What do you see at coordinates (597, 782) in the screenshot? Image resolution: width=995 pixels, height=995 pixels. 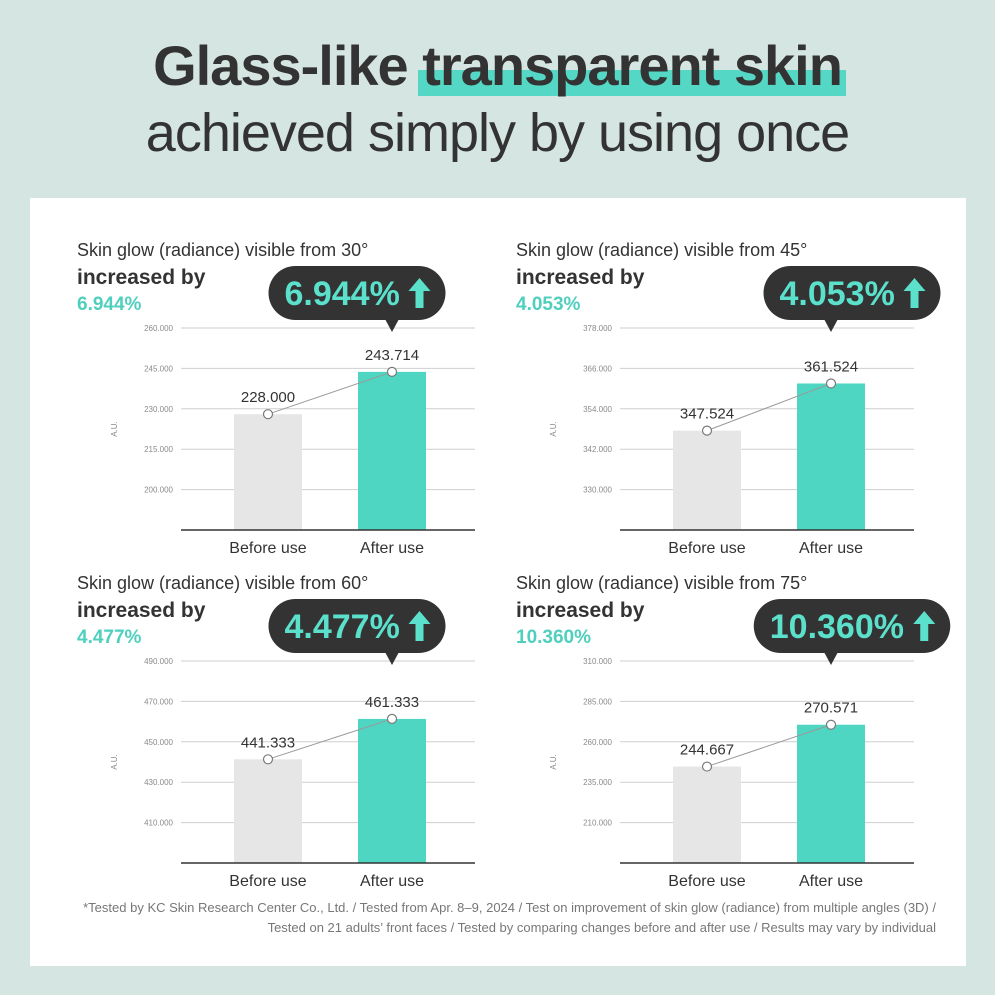 I see `y-tick-label: 235.000` at bounding box center [597, 782].